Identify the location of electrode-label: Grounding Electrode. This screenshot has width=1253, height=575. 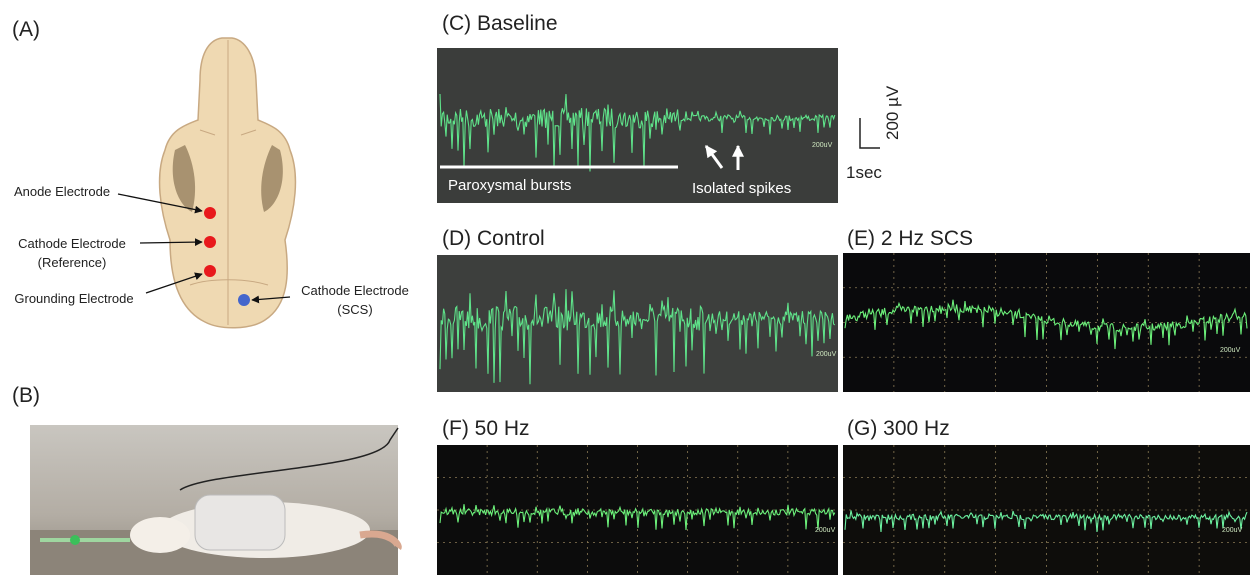
(73, 298).